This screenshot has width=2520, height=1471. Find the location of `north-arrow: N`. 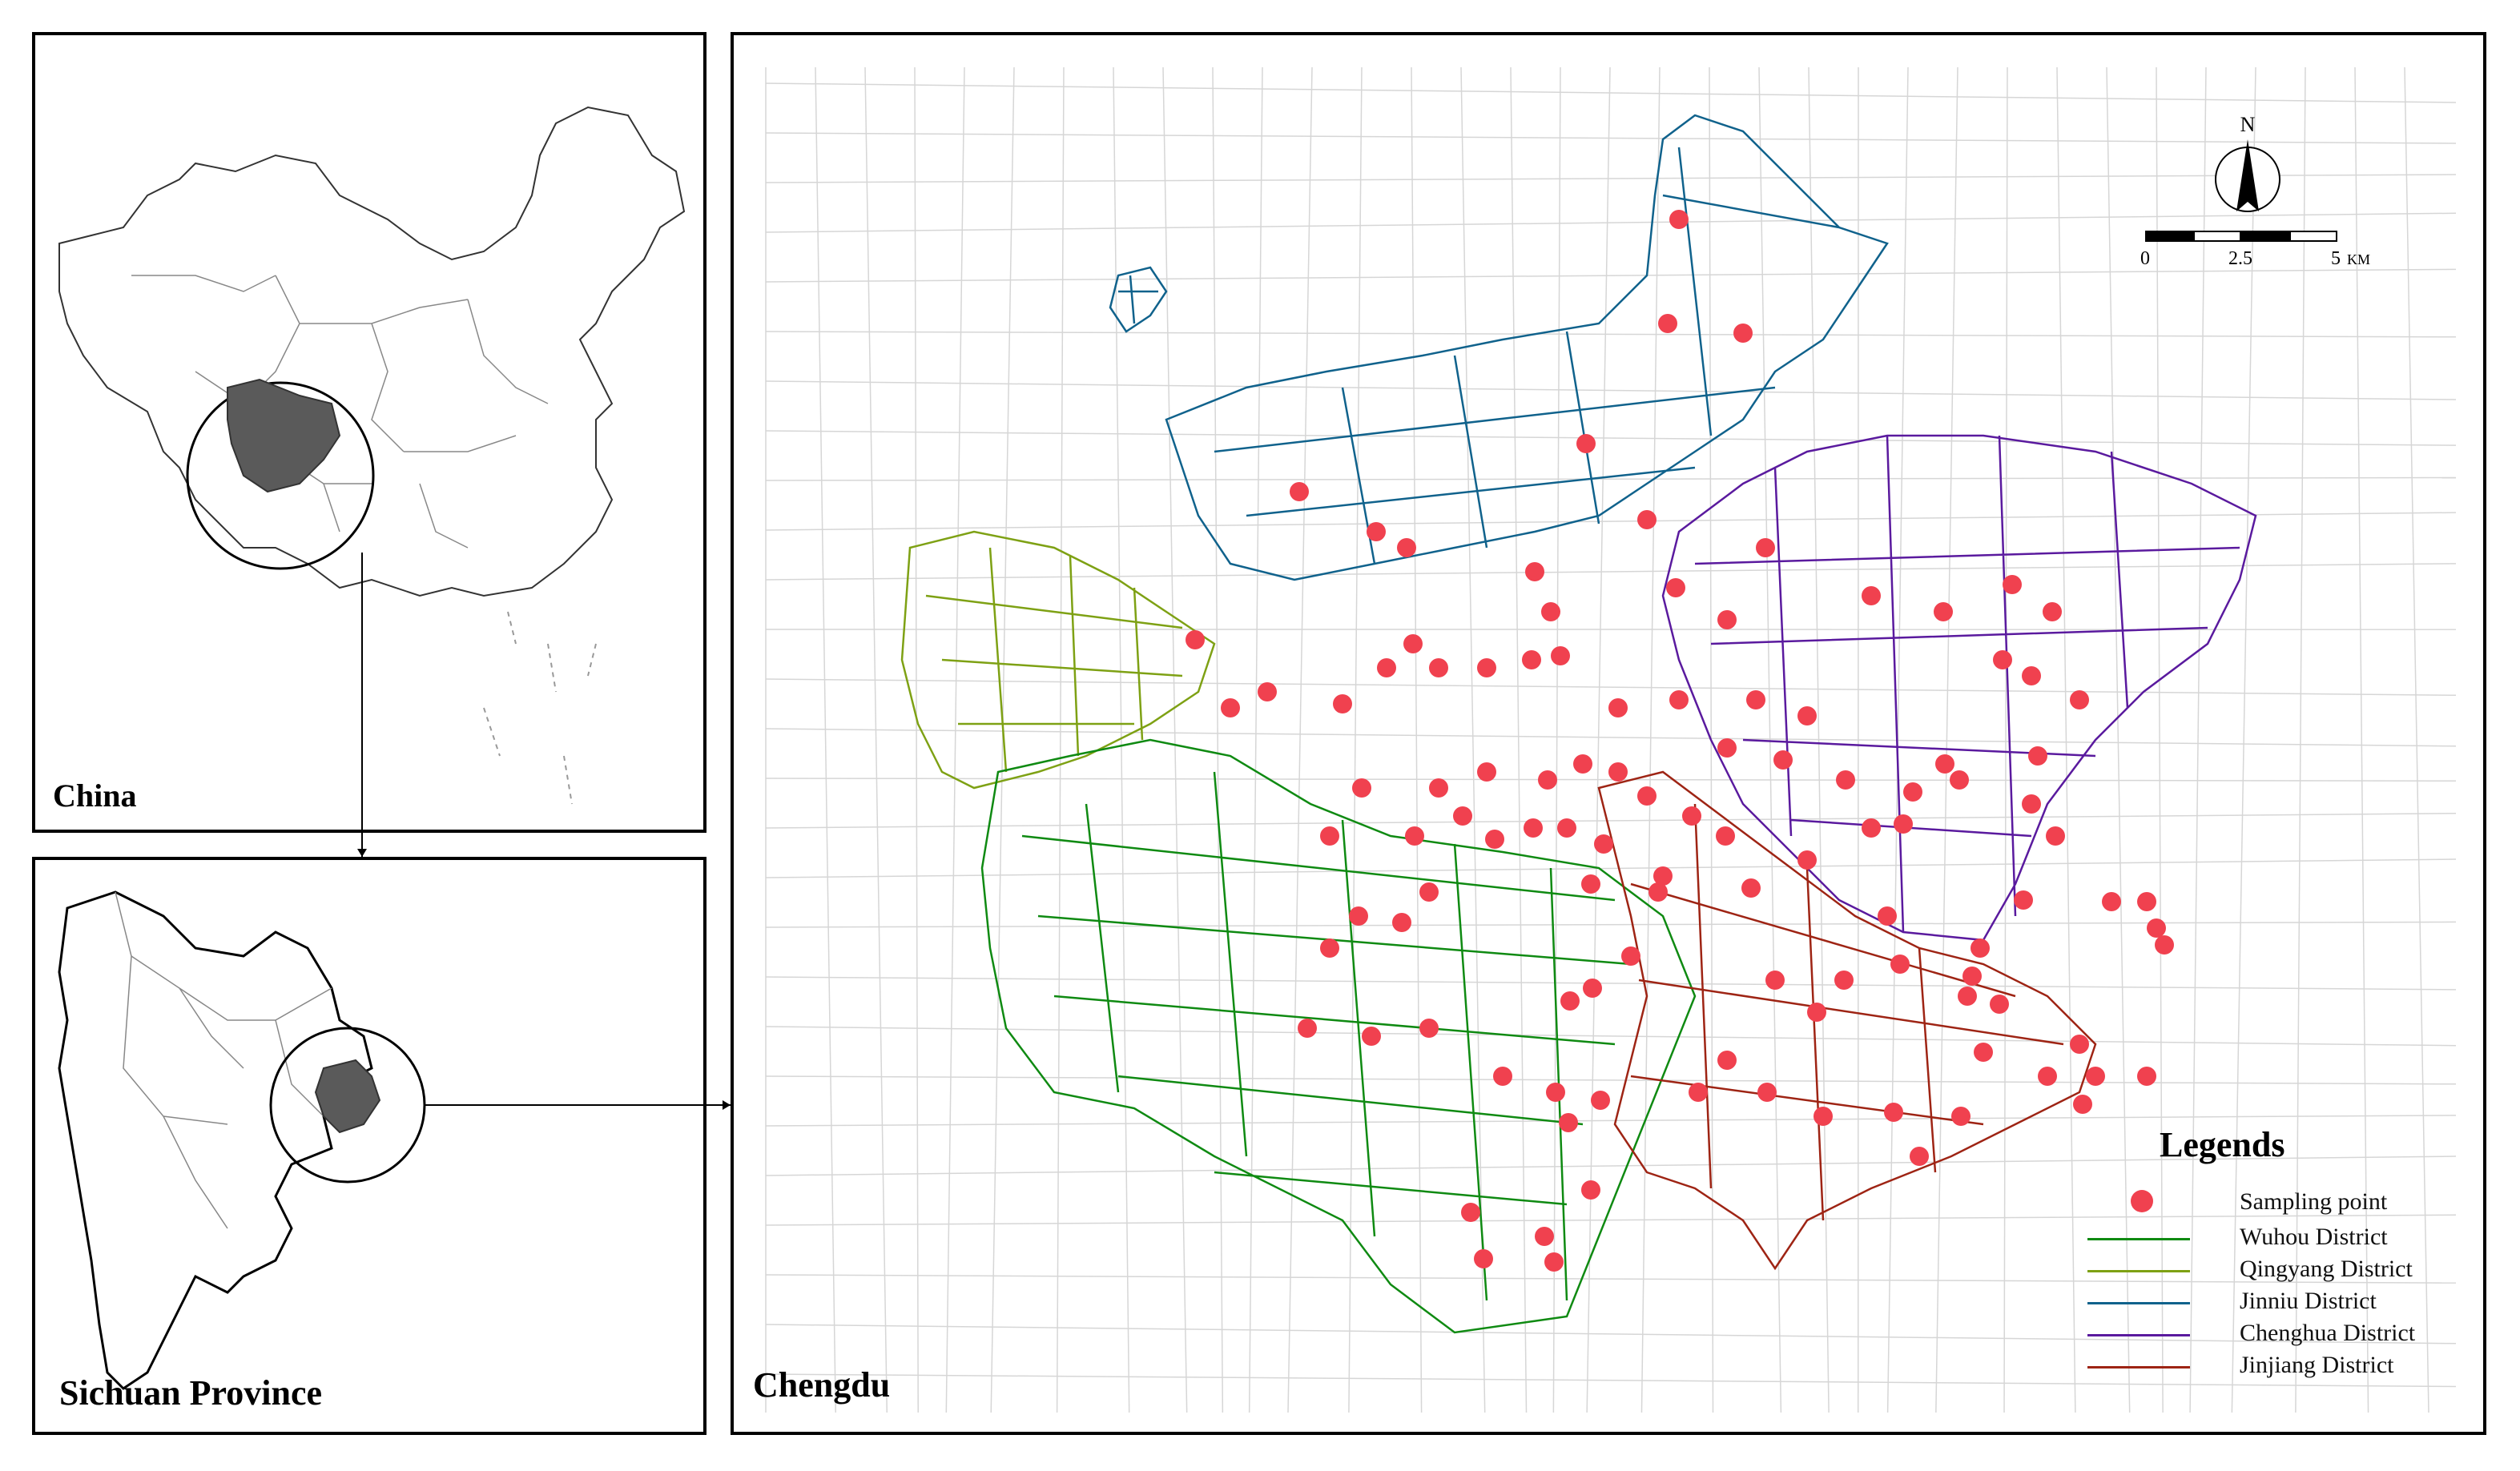

north-arrow: N is located at coordinates (2248, 175).